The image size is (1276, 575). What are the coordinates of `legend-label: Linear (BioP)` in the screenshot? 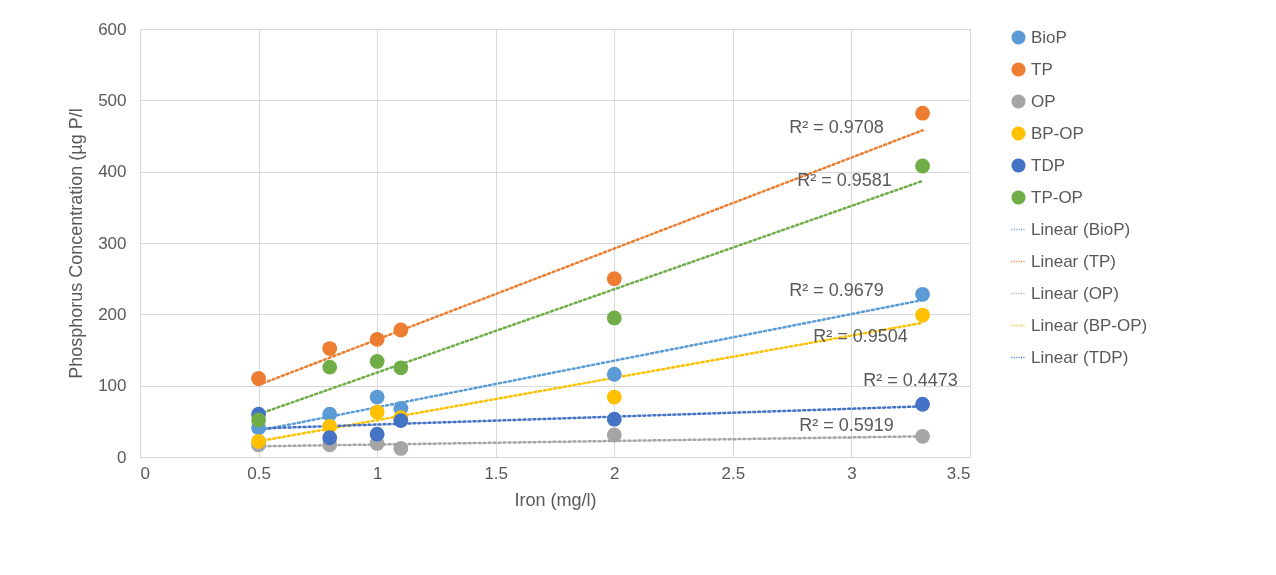 It's located at (1081, 229).